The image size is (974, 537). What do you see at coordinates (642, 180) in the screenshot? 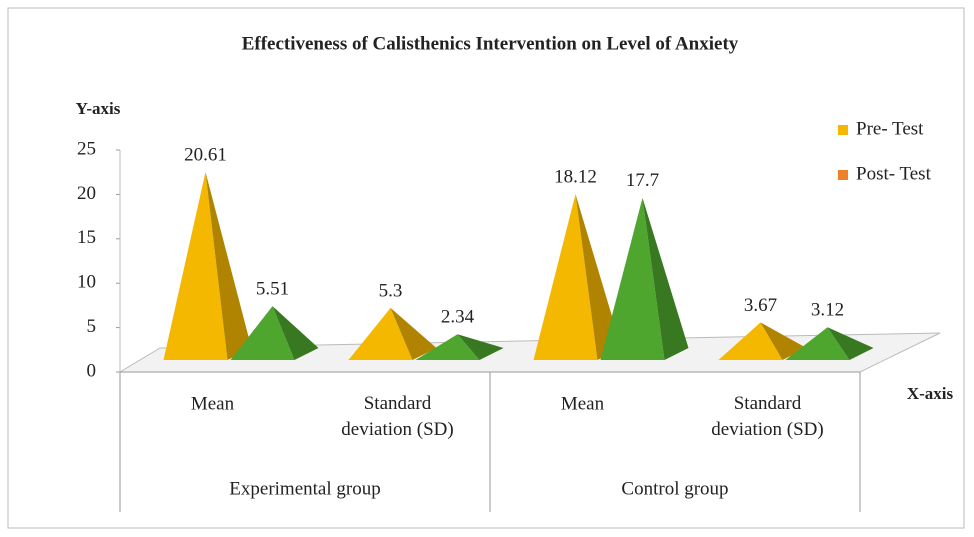
I see `value-label: 17.7` at bounding box center [642, 180].